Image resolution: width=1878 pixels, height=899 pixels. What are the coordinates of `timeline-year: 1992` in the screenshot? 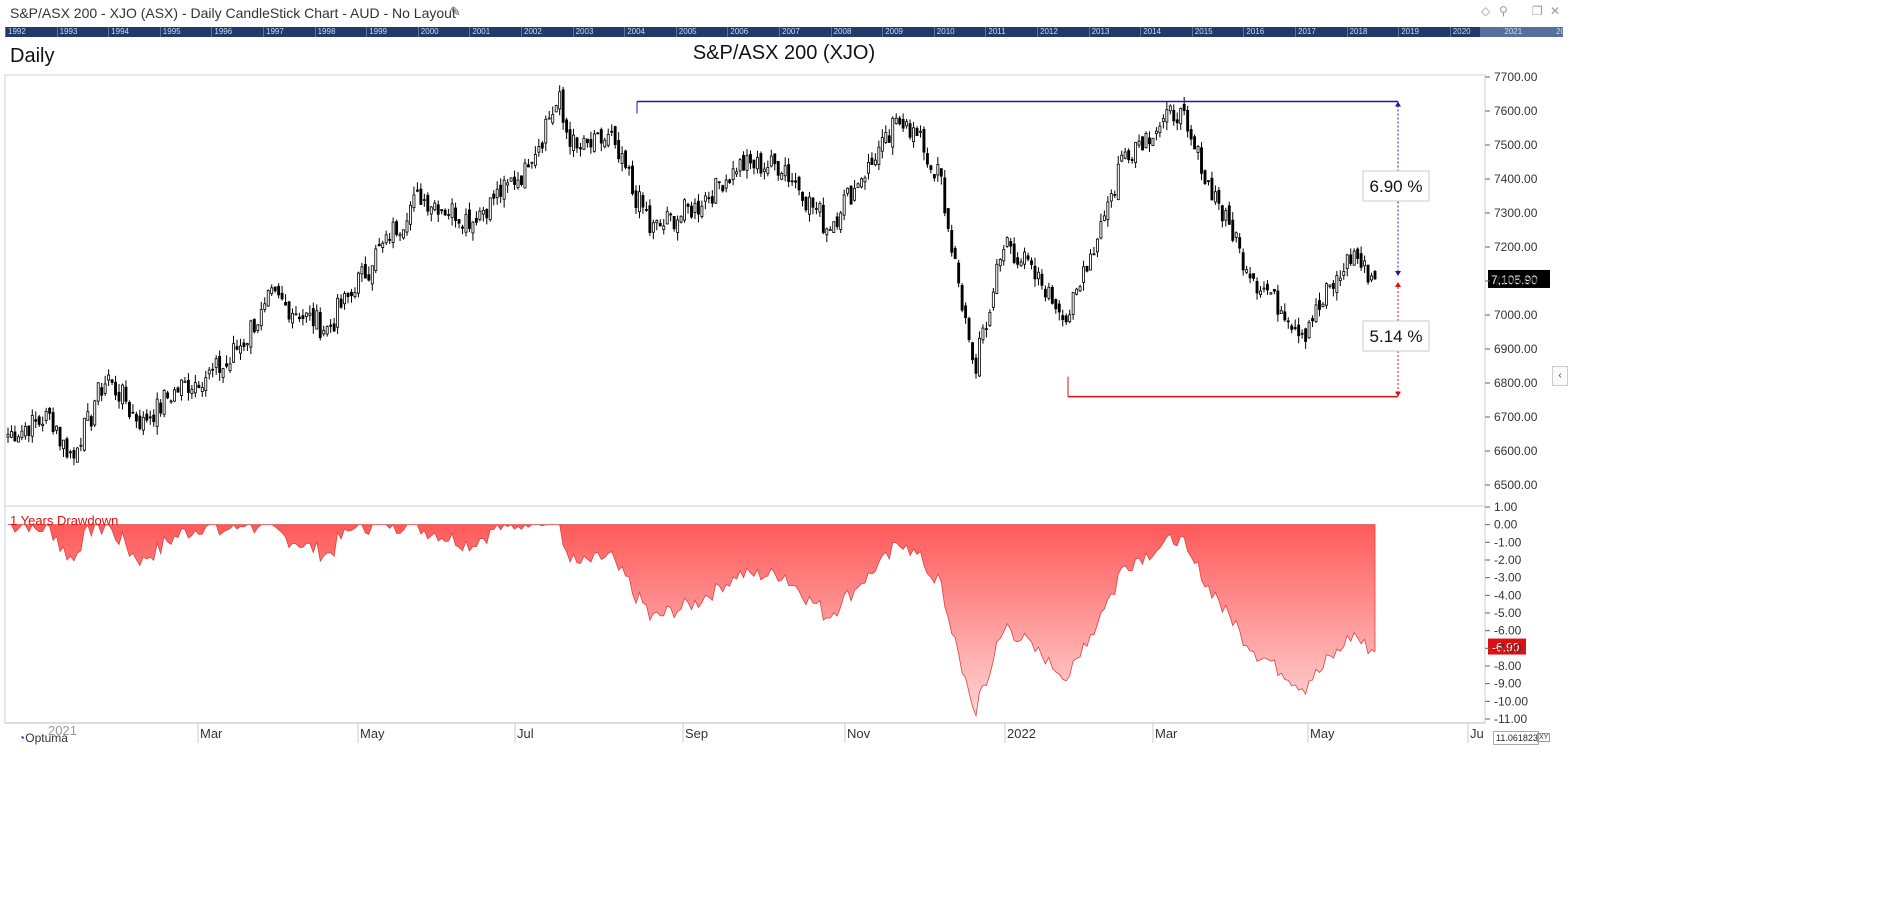 It's located at (15, 32).